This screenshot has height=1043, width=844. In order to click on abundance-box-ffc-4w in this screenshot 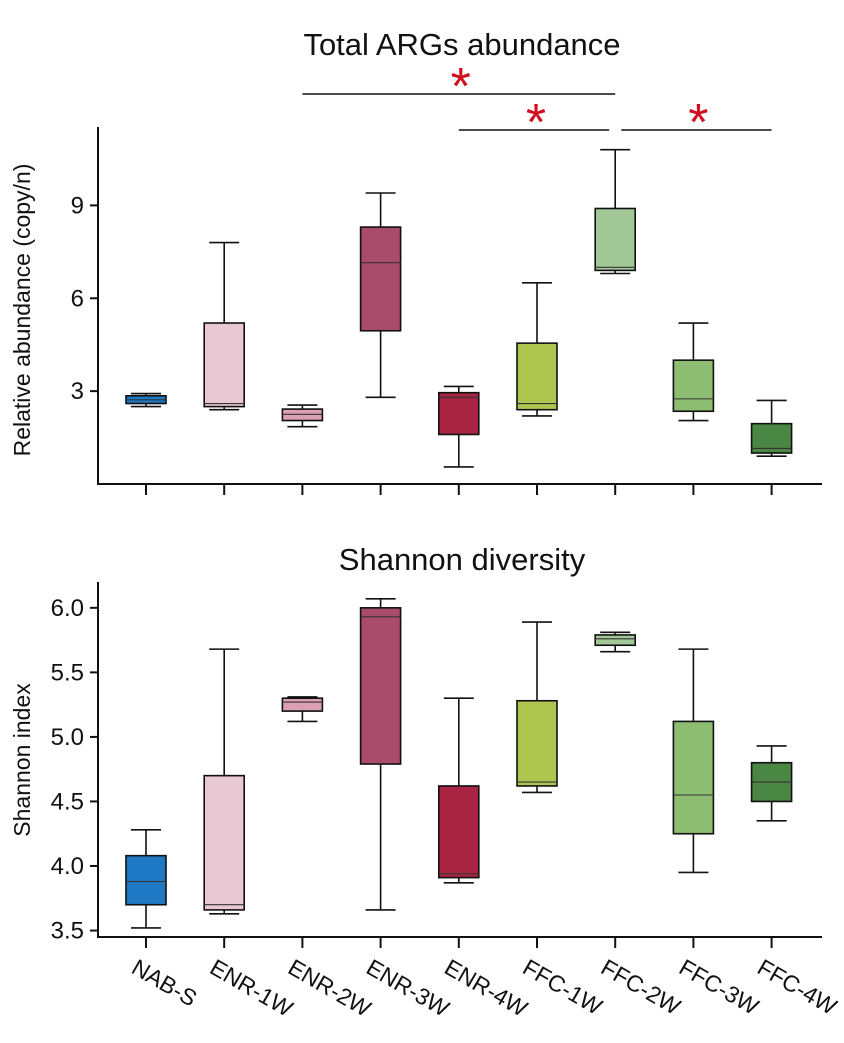, I will do `click(771, 428)`.